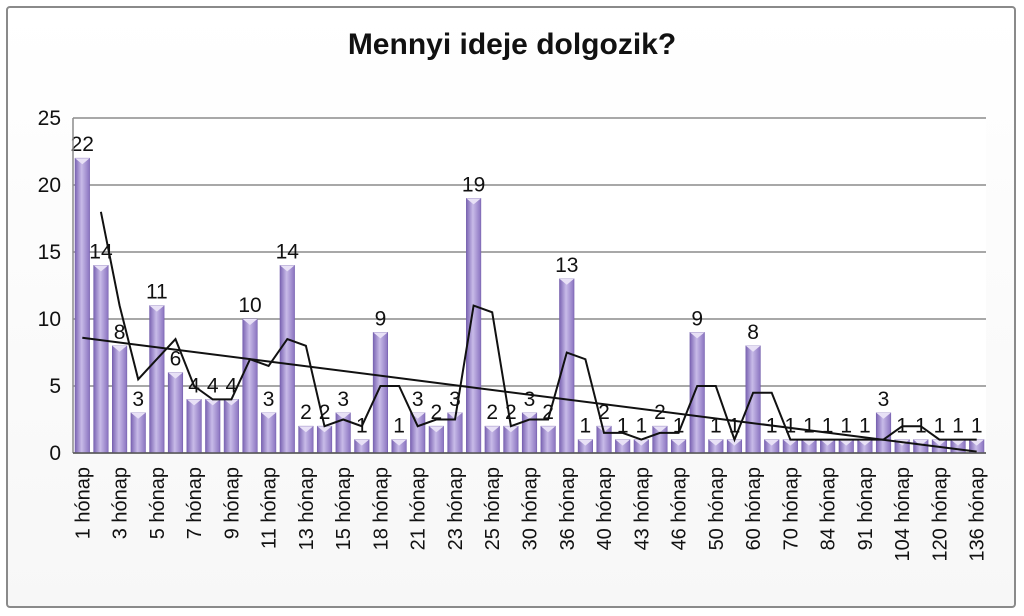 This screenshot has height=616, width=1024. What do you see at coordinates (83, 503) in the screenshot?
I see `x-tick-label: 1 hónap` at bounding box center [83, 503].